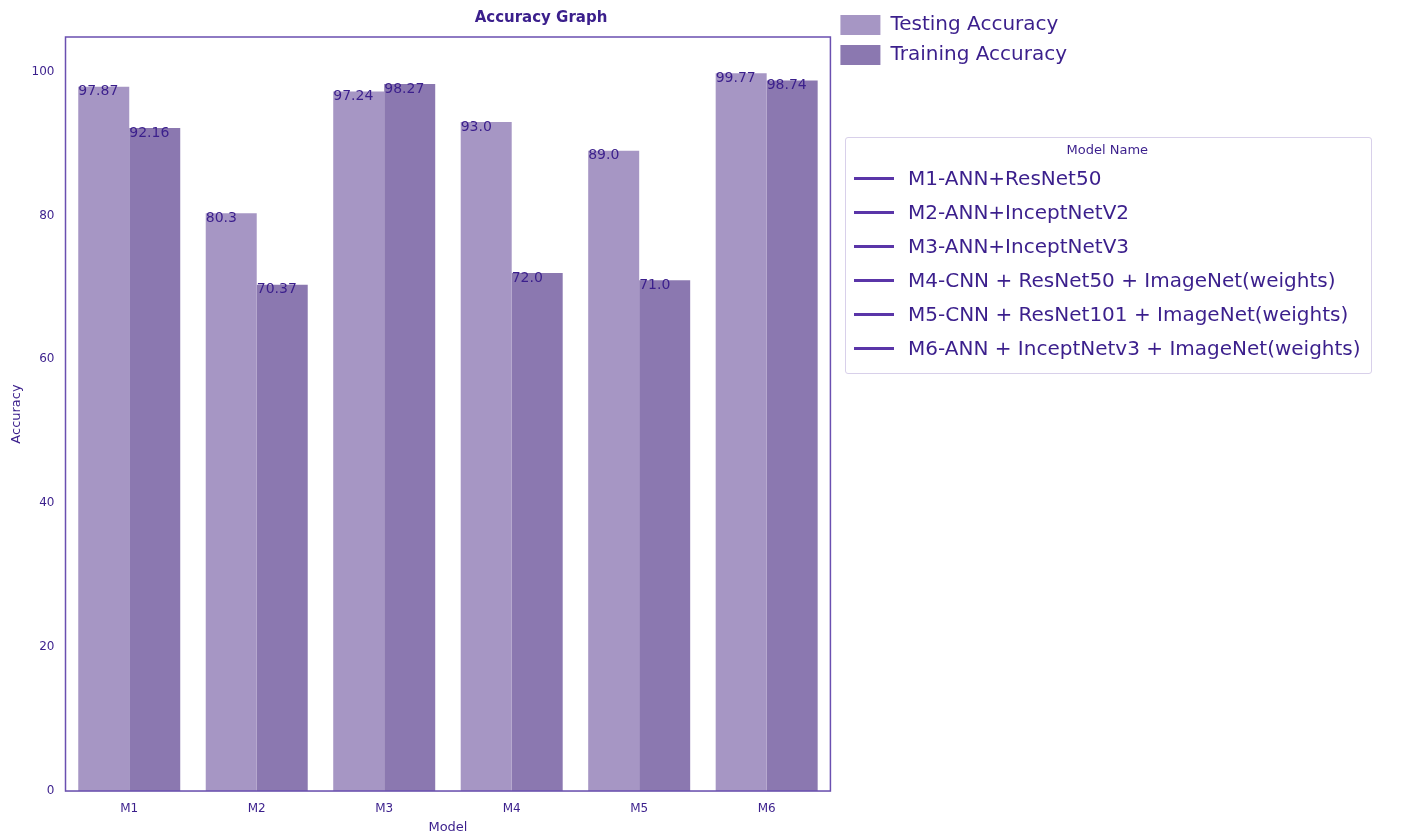  I want to click on x-tick-label: M1, so click(129, 808).